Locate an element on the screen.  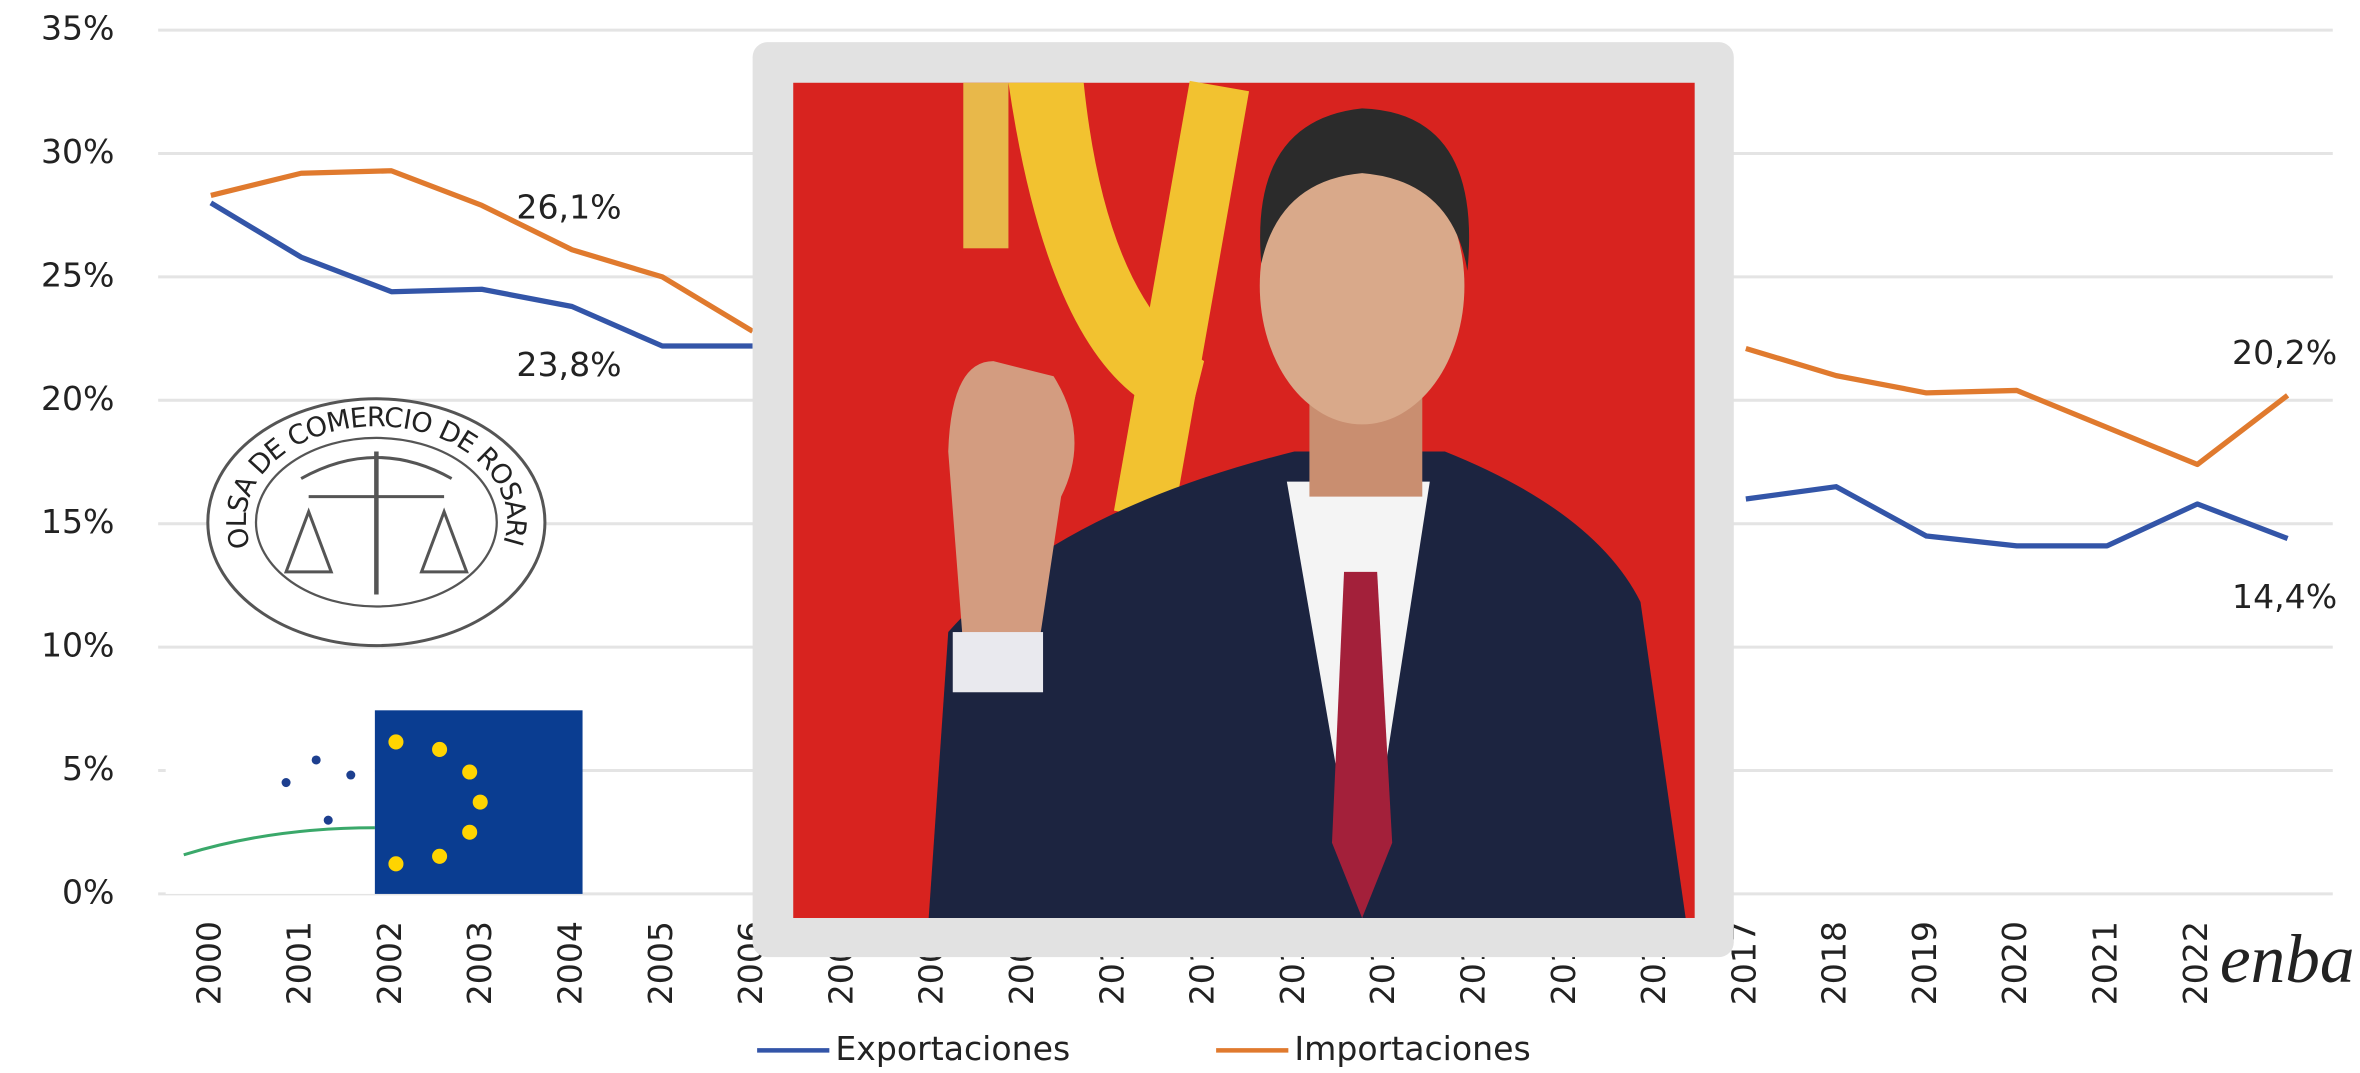
legend-label: Importaciones is located at coordinates (1412, 1048).